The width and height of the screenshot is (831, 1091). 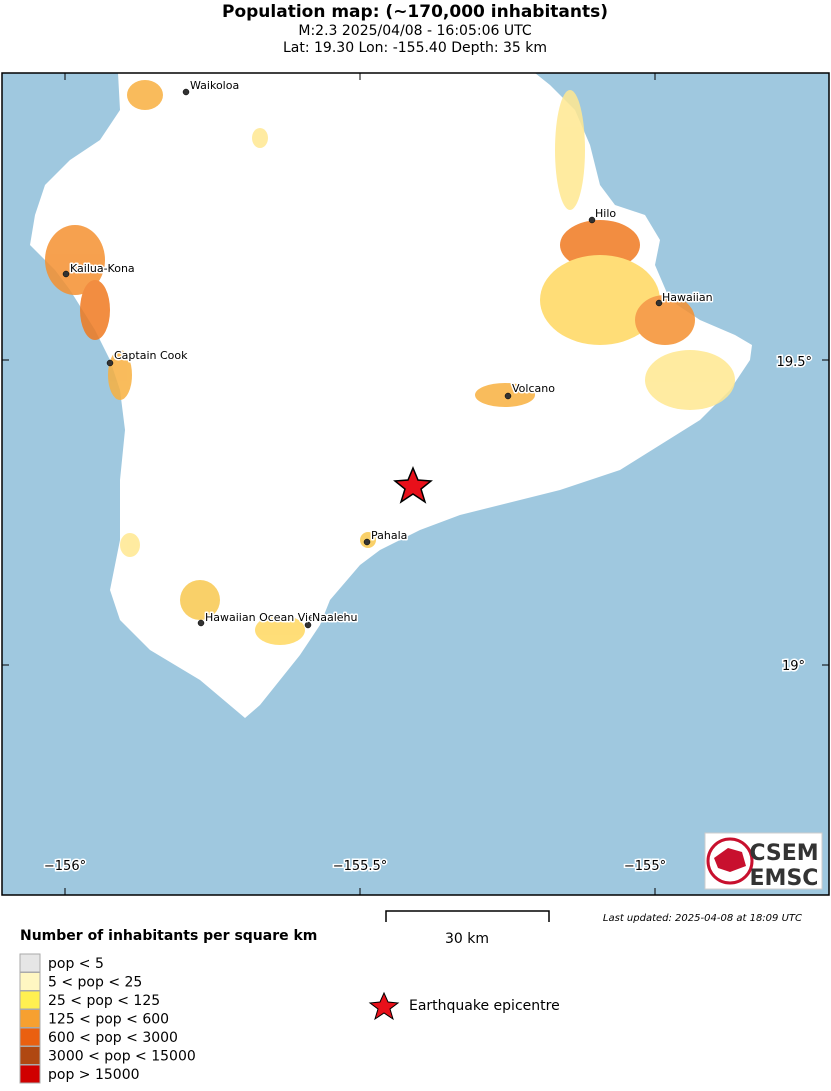 What do you see at coordinates (76, 964) in the screenshot?
I see `legend-label: pop < 5` at bounding box center [76, 964].